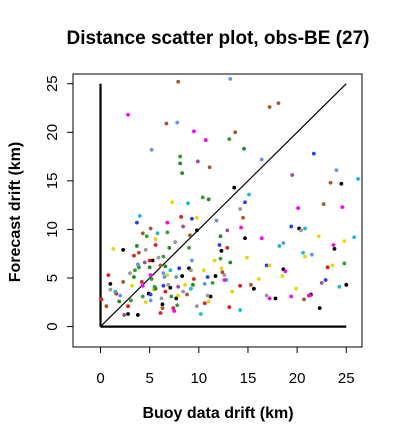 The image size is (400, 440). Describe the element at coordinates (150, 378) in the screenshot. I see `x-tick-label-5: 5` at that location.